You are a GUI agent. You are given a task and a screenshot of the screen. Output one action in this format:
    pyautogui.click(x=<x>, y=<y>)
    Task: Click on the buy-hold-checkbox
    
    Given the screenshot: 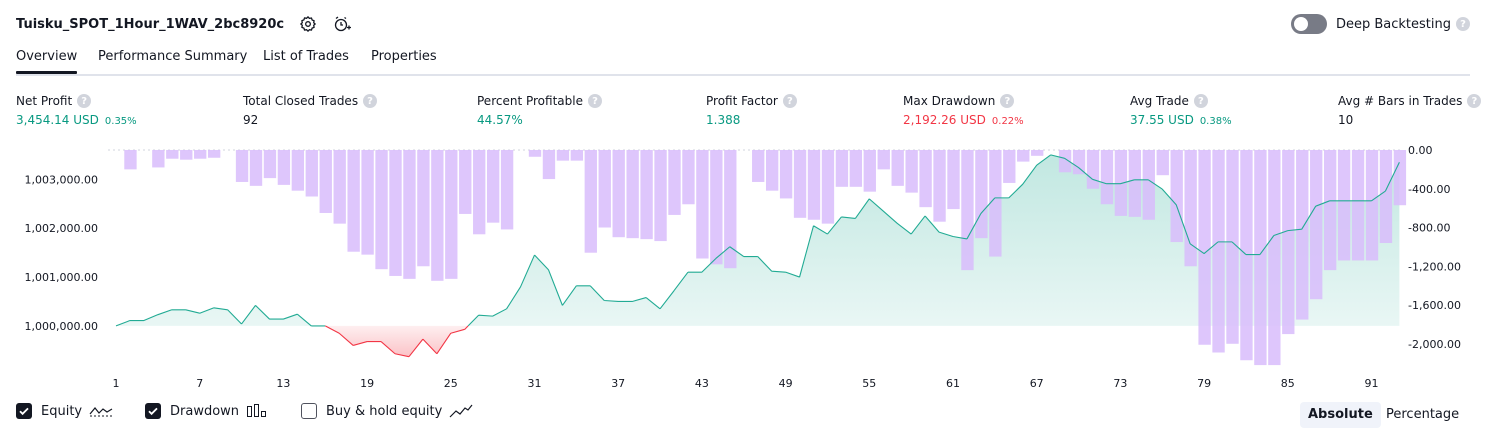 What is the action you would take?
    pyautogui.click(x=309, y=411)
    